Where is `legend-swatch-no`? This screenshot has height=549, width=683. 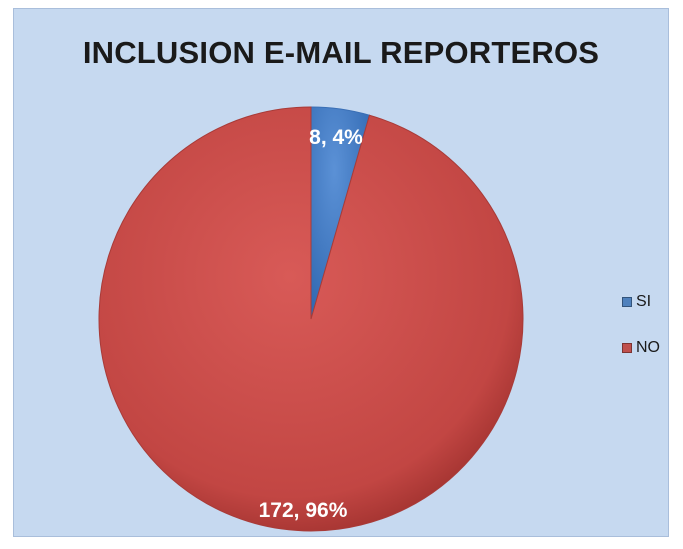 legend-swatch-no is located at coordinates (627, 348).